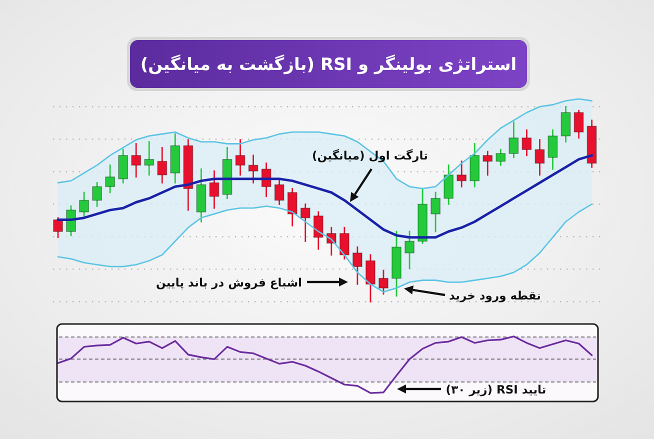 The image size is (654, 439). Describe the element at coordinates (229, 283) in the screenshot. I see `annotation: اشباع فروش در باند پایین` at that location.